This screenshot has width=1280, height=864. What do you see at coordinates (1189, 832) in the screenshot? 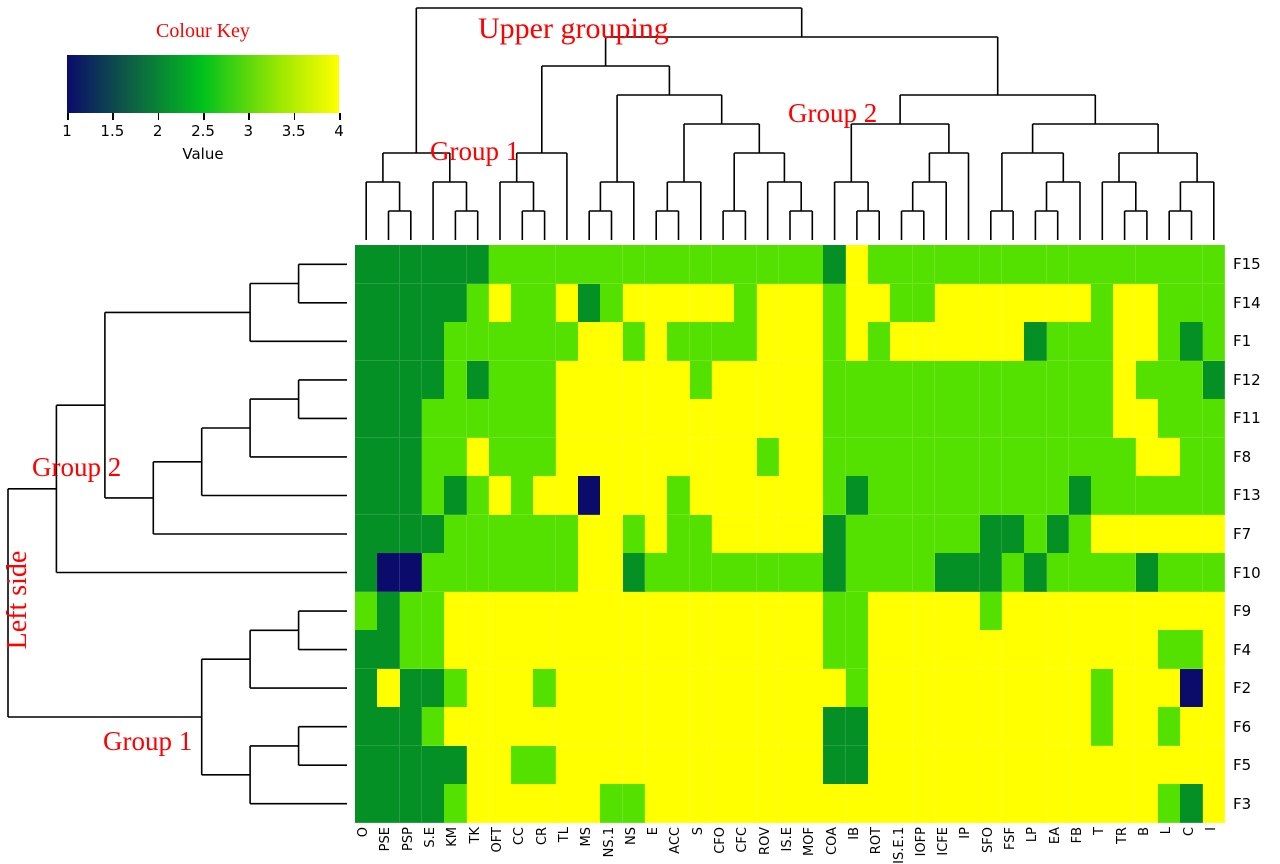
I see `column-label: C` at bounding box center [1189, 832].